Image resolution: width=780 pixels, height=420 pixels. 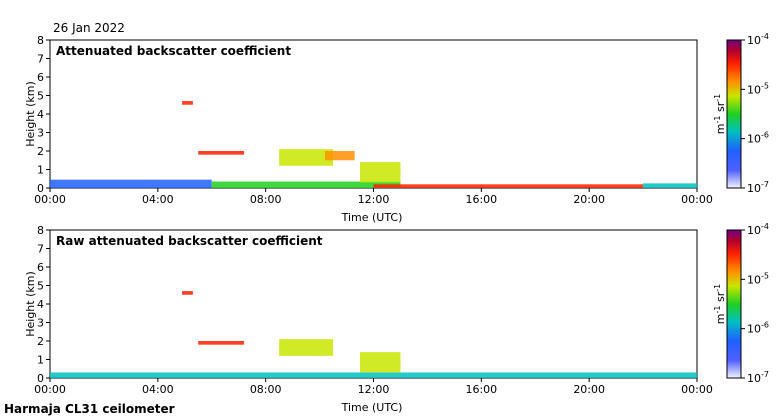 What do you see at coordinates (30, 304) in the screenshot?
I see `y-axis-label-2: Height (km)` at bounding box center [30, 304].